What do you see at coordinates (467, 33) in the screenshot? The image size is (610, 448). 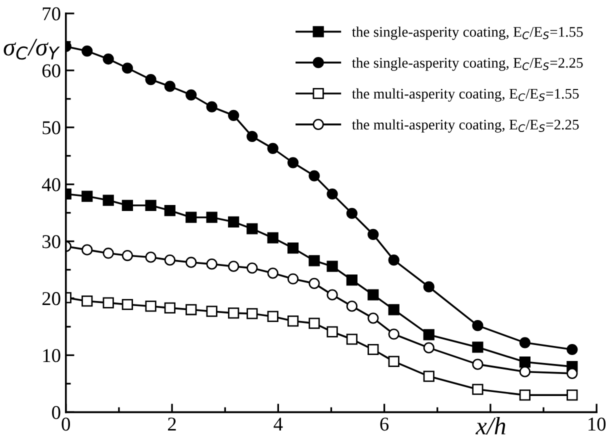 I see `legend-label: the single-asperity coating, E$_{C}$/E$_{S}$=1.55` at bounding box center [467, 33].